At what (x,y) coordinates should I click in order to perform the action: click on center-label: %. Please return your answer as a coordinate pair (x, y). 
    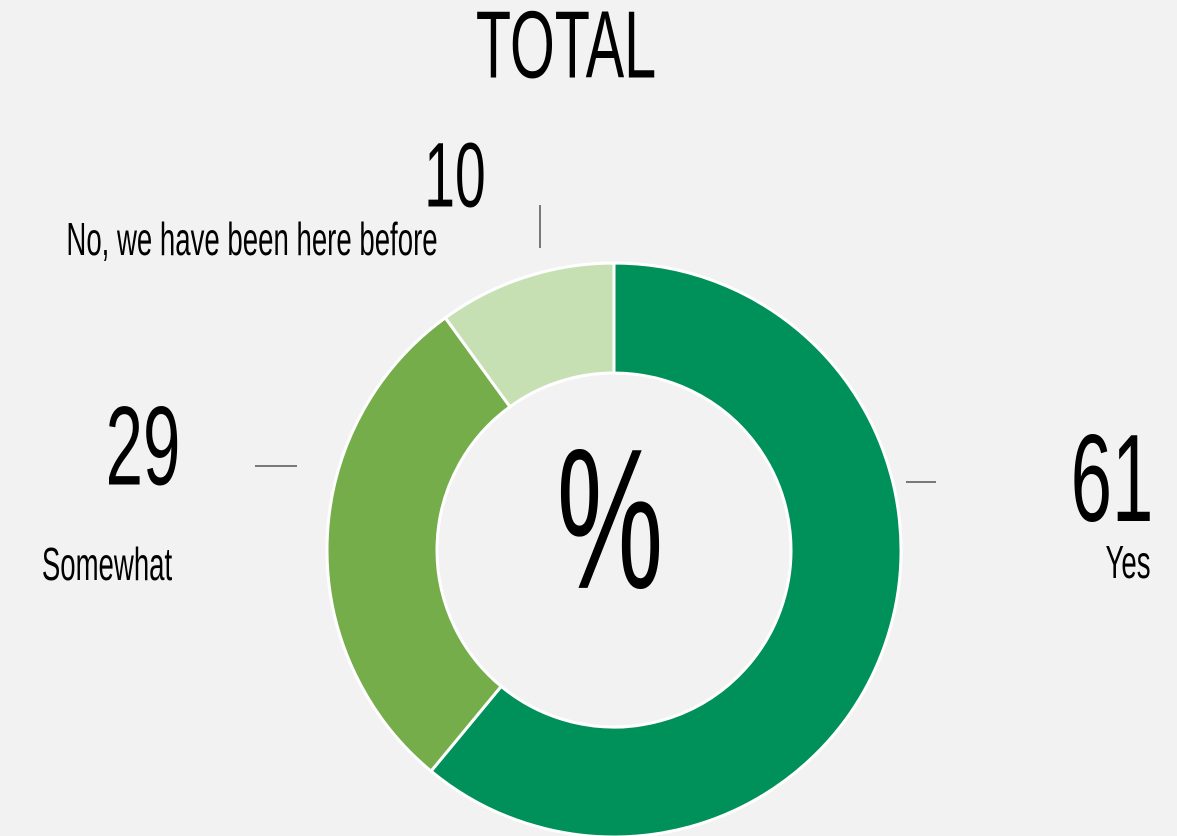
    Looking at the image, I should click on (610, 518).